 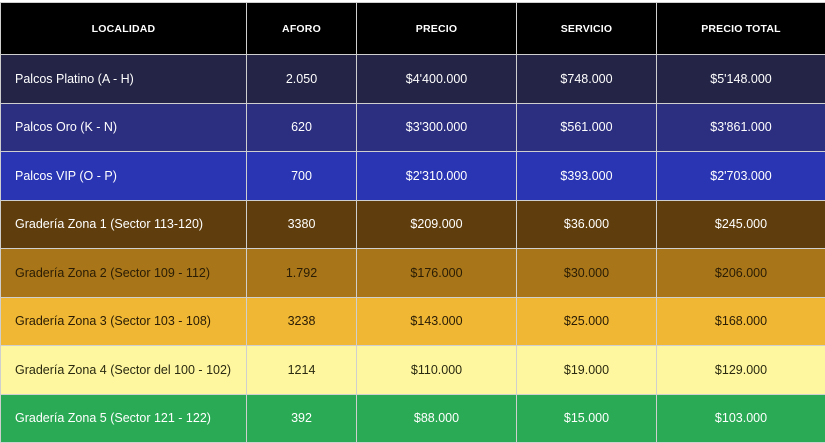 What do you see at coordinates (302, 176) in the screenshot?
I see `cell-aforo: 700` at bounding box center [302, 176].